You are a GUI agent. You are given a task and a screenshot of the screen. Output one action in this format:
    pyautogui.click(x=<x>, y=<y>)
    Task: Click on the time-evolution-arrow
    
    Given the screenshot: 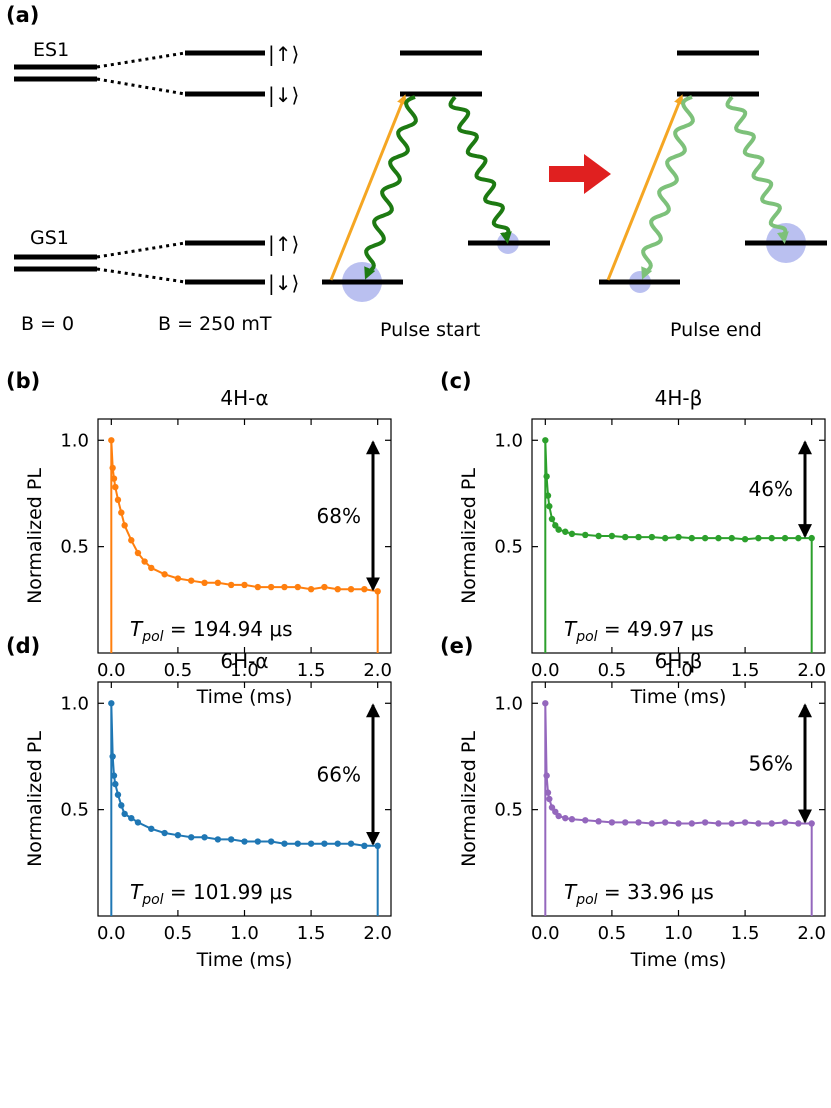 What is the action you would take?
    pyautogui.click(x=580, y=174)
    